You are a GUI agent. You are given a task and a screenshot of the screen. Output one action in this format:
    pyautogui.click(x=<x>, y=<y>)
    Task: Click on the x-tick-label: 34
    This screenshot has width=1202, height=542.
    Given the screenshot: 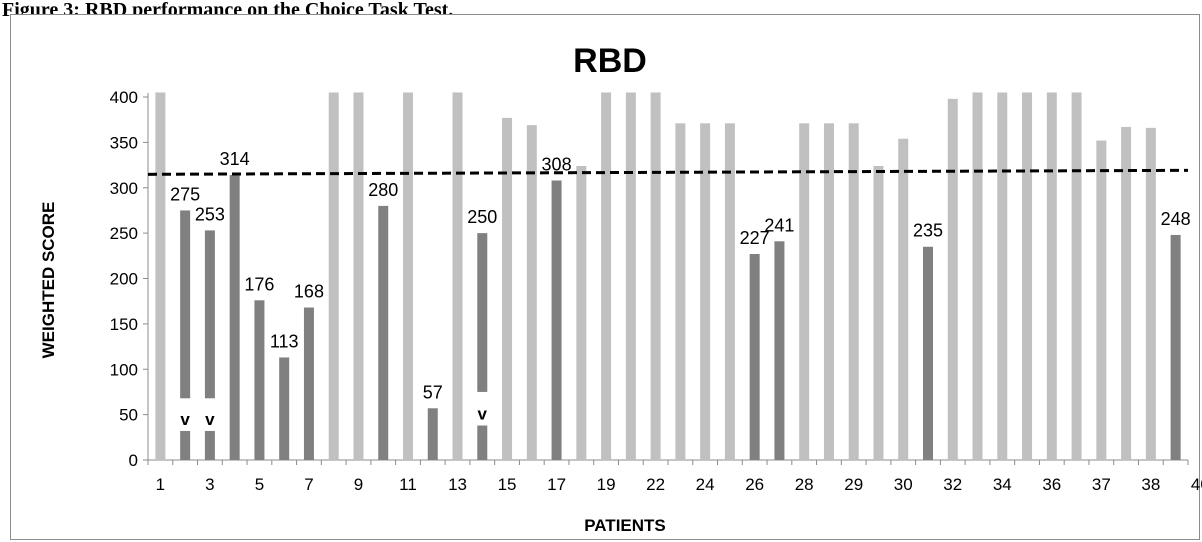 What is the action you would take?
    pyautogui.click(x=1002, y=484)
    